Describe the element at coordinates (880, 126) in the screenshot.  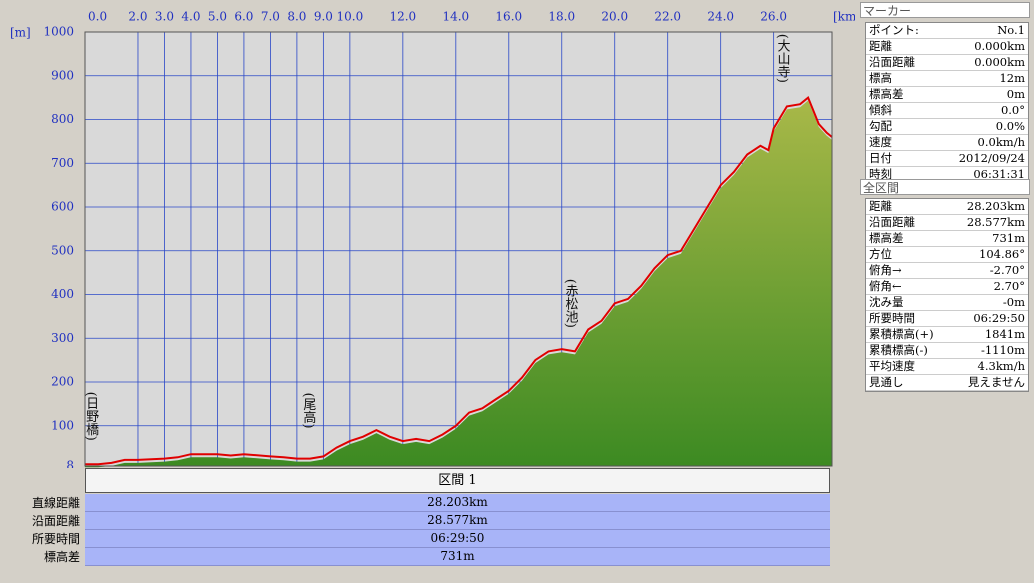
I see `info-key: 勾配` at that location.